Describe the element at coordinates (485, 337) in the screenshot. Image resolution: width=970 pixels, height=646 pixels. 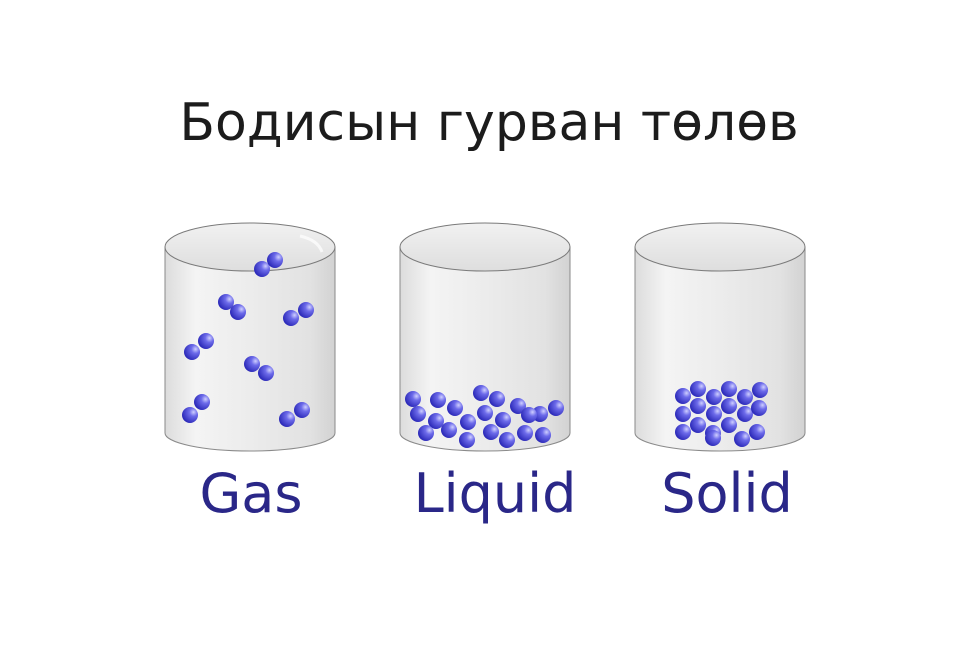
I see `liquid-container` at that location.